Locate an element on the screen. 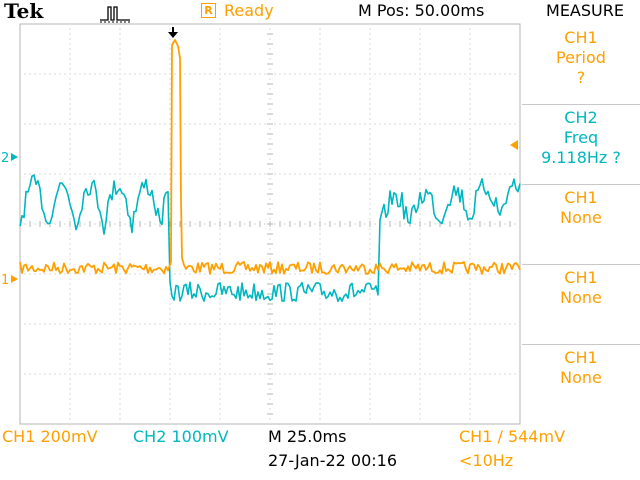 Image resolution: width=640 pixels, height=480 pixels. measure-value: 9.118Hz ? is located at coordinates (581, 157).